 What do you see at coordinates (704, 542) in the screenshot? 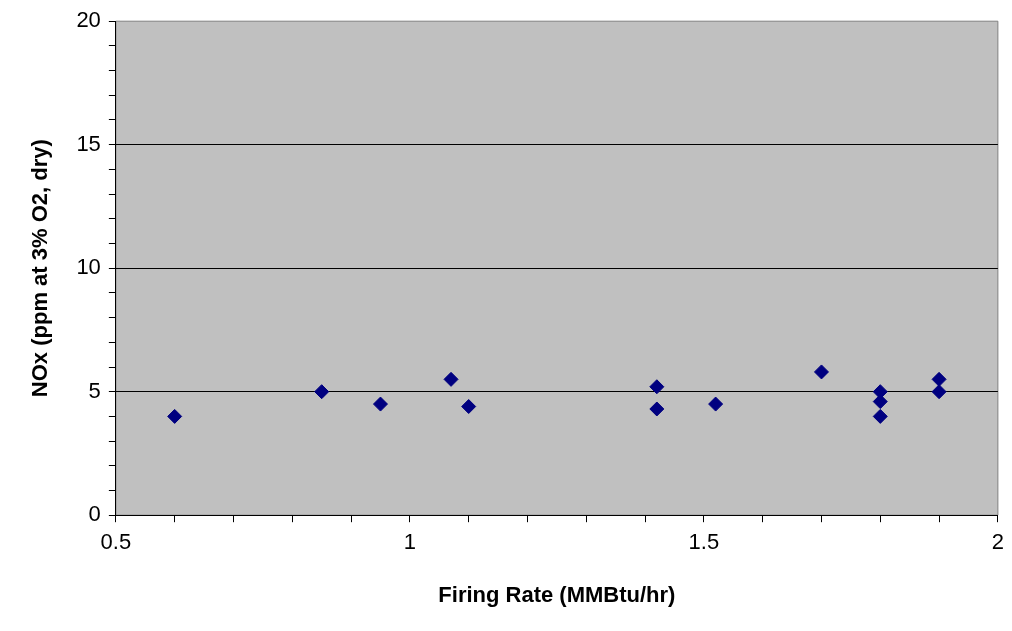
I see `x-tick-label: 1.5` at bounding box center [704, 542].